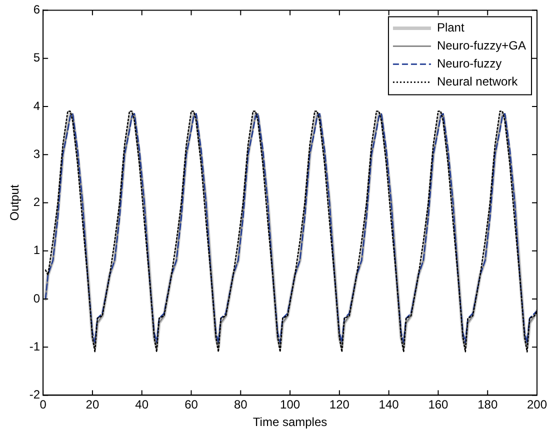  What do you see at coordinates (36, 250) in the screenshot?
I see `y-tick-label: 1` at bounding box center [36, 250].